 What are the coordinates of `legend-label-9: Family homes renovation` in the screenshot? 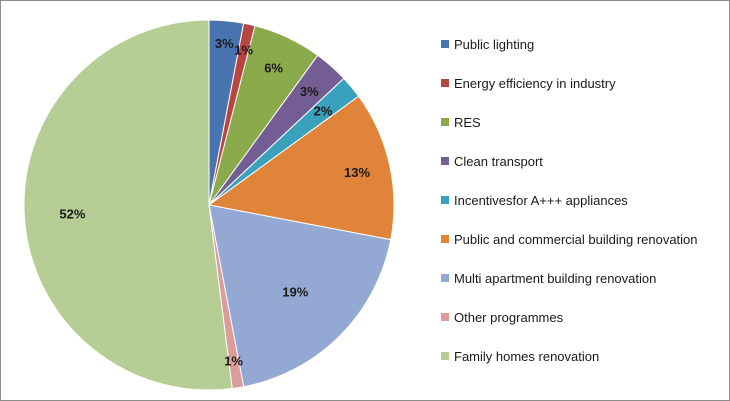 It's located at (527, 356).